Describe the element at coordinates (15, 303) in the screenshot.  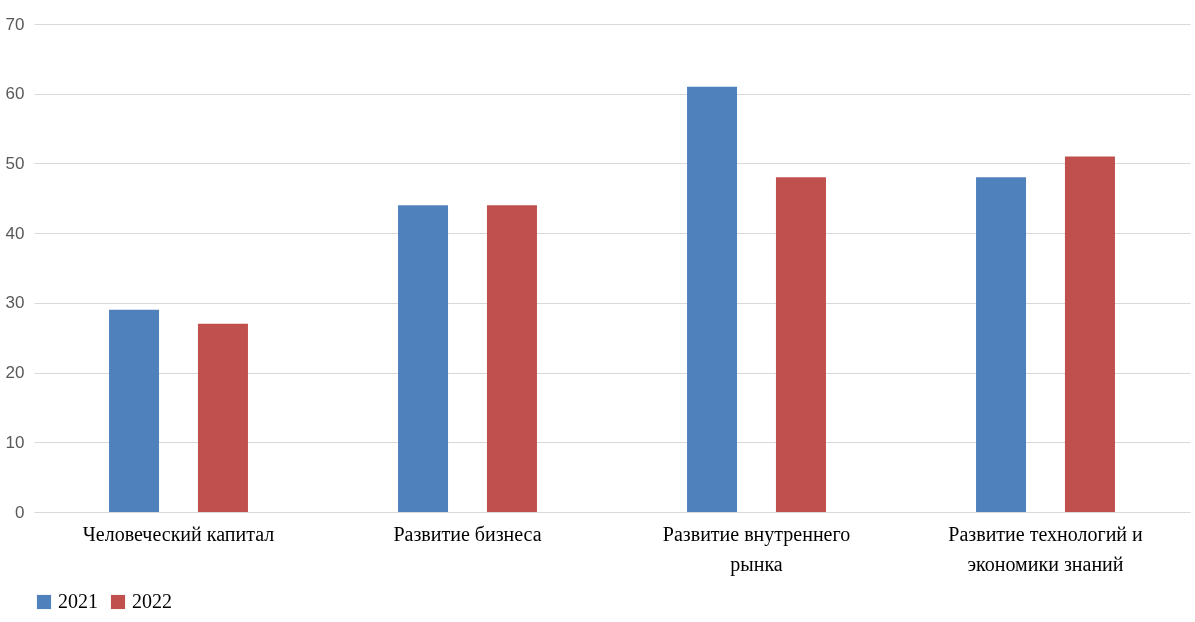
I see `y-tick-label: 30` at that location.